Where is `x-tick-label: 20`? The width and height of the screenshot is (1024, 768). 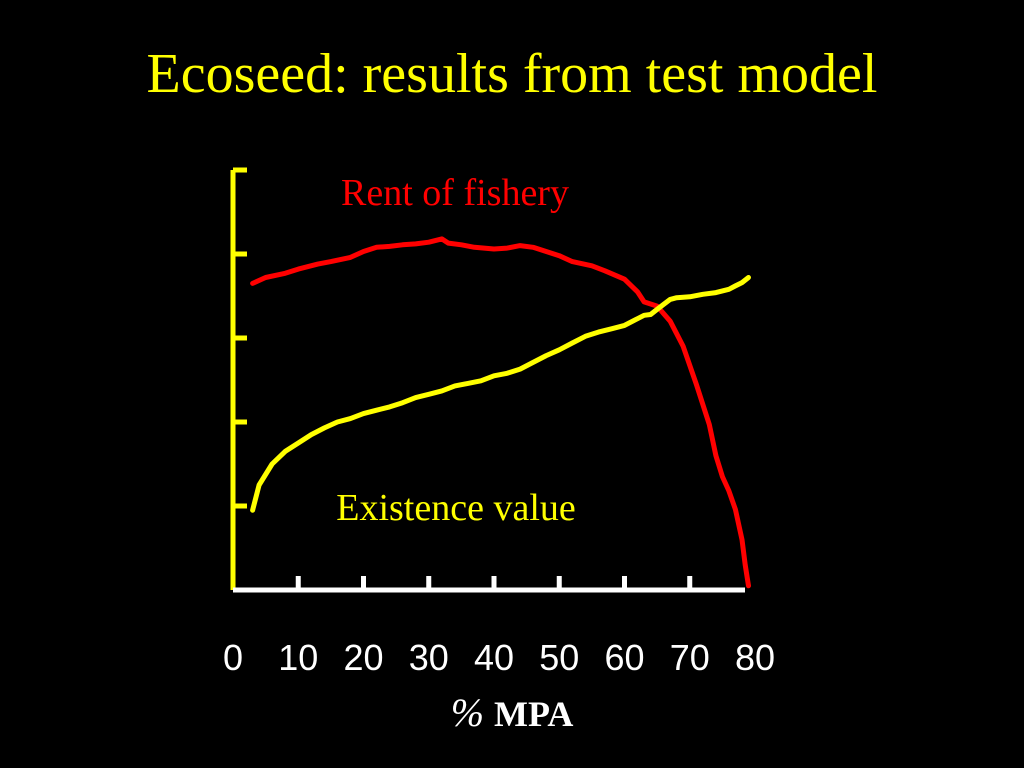
x-tick-label: 20 is located at coordinates (363, 657).